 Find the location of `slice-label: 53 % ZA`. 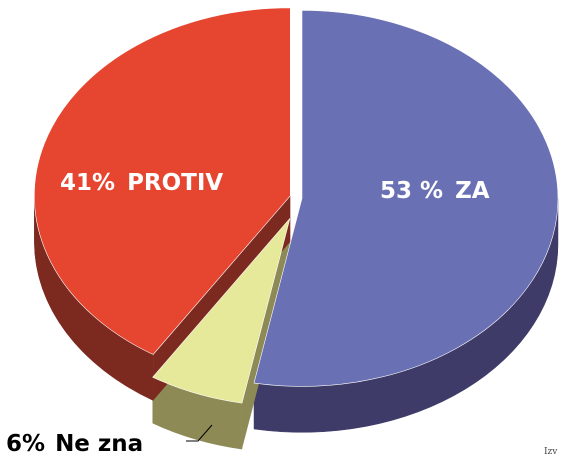

slice-label: 53 % ZA is located at coordinates (435, 191).